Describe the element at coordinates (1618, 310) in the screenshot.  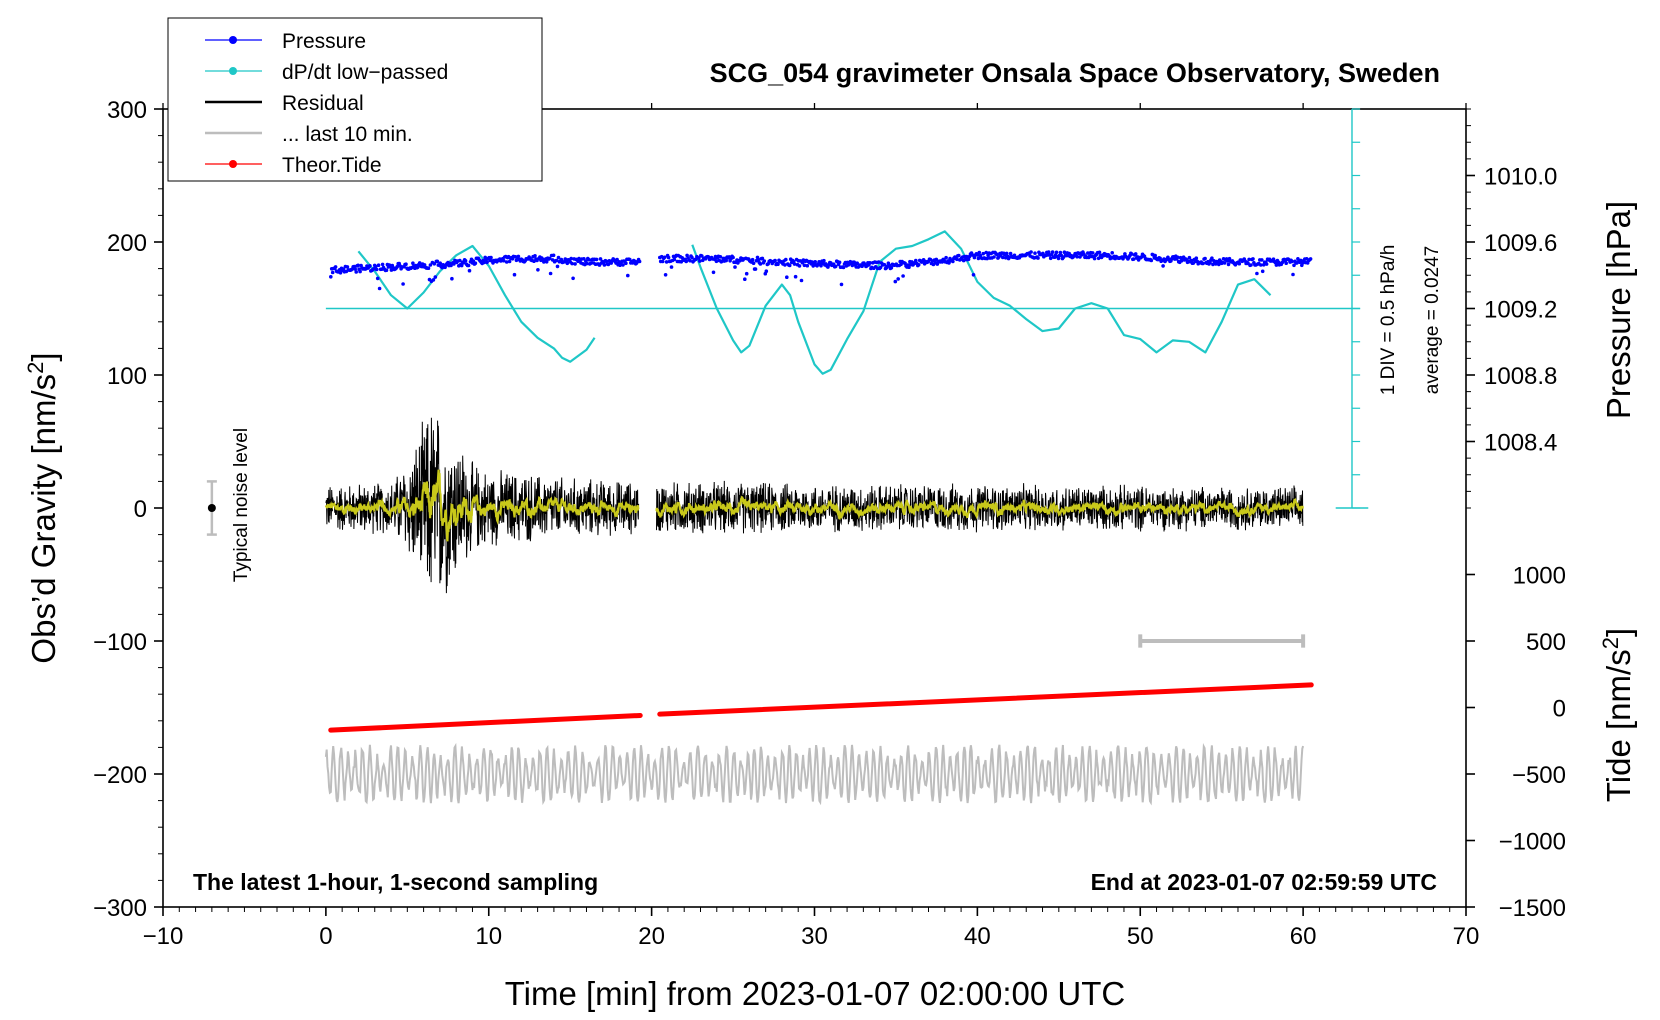
I see `pressure-axis-title: Pressure [hPa]` at that location.